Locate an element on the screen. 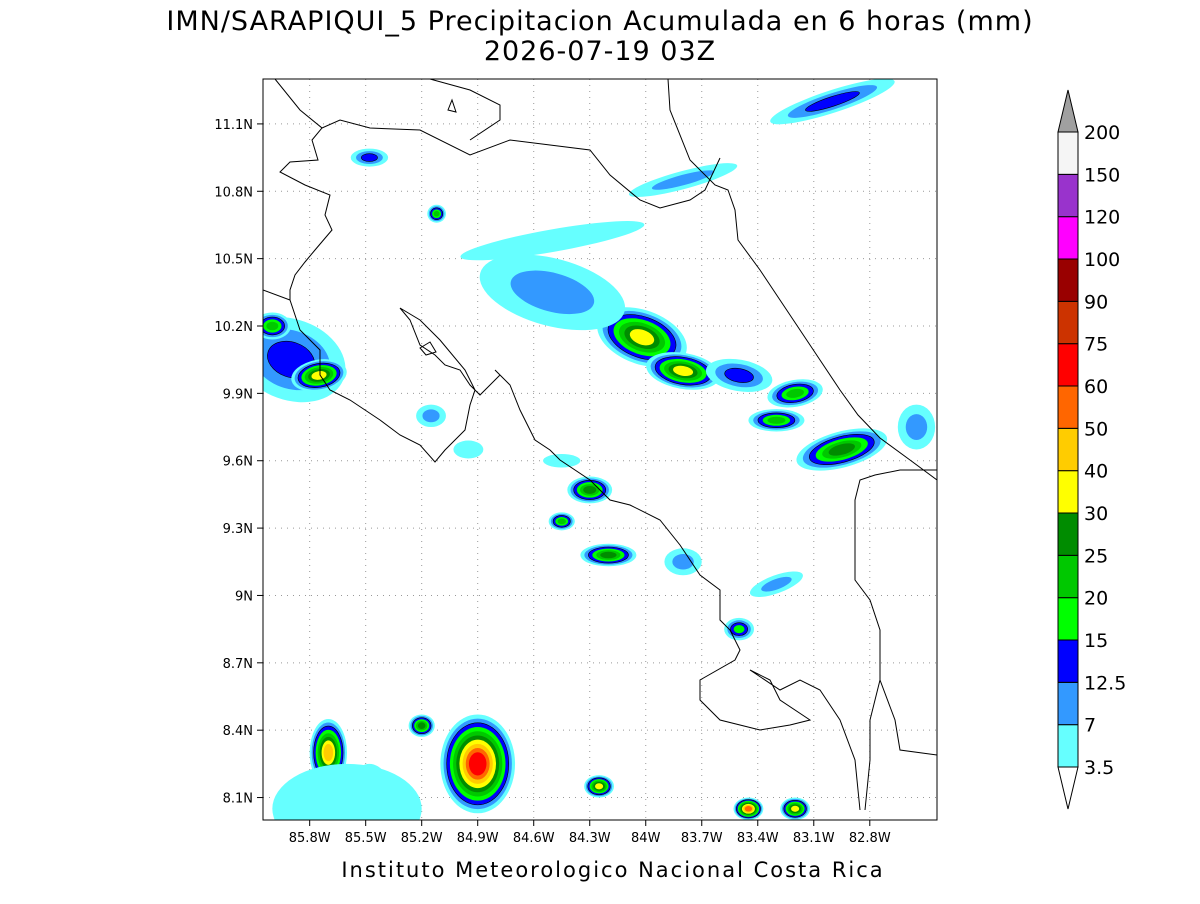 This screenshot has height=904, width=1200. y-tick-label: 8.1N is located at coordinates (238, 799).